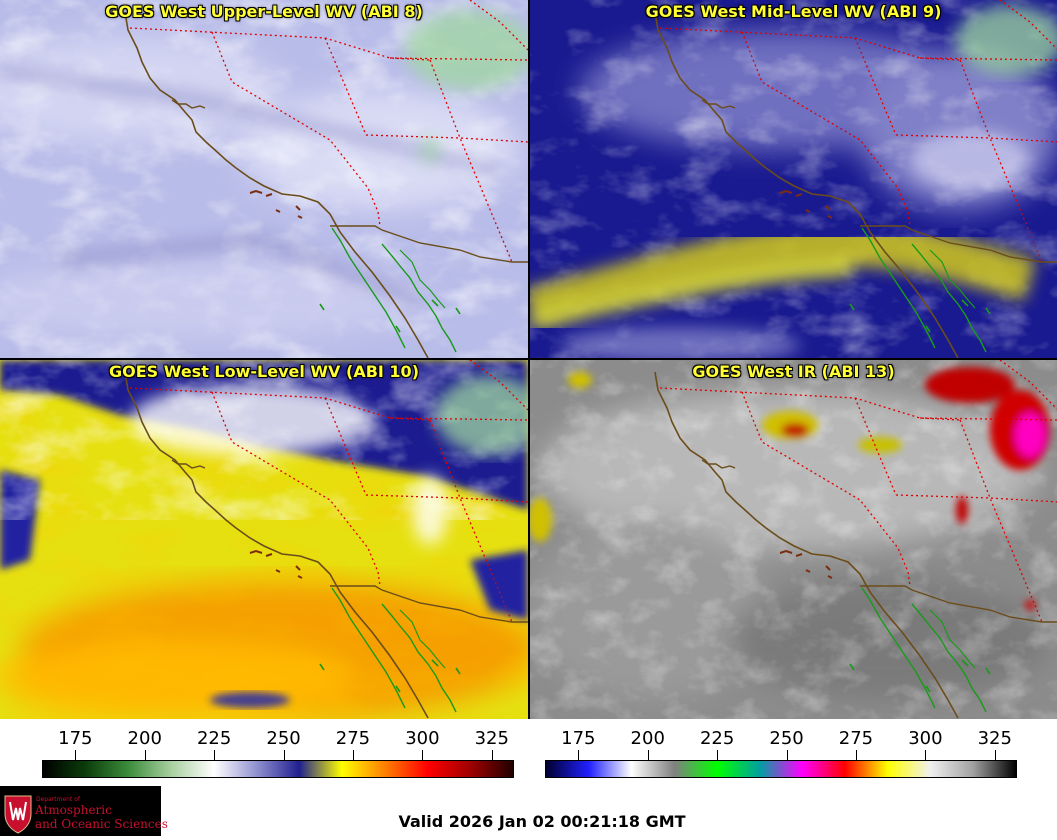 Image resolution: width=1057 pixels, height=840 pixels. Describe the element at coordinates (786, 738) in the screenshot. I see `ir-tick-label: 250` at that location.